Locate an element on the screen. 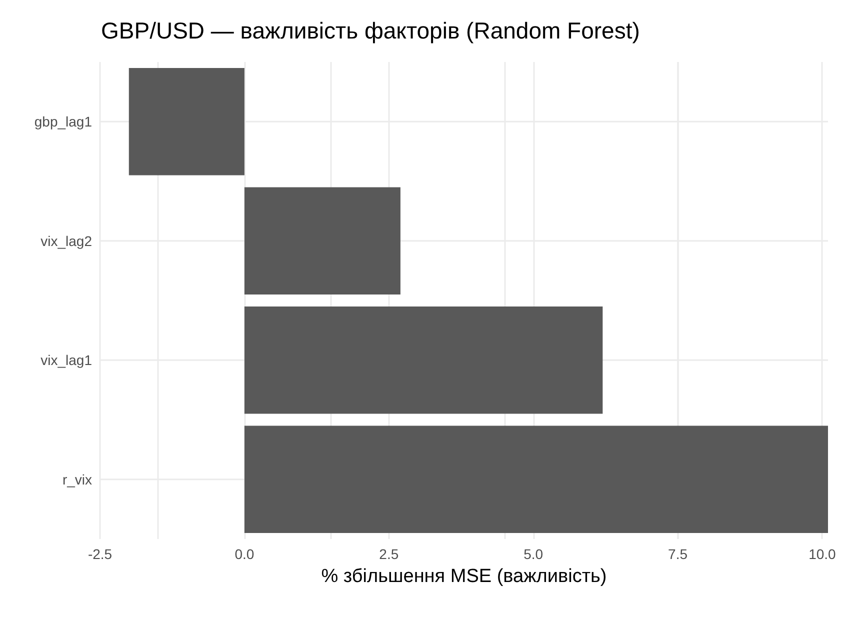 The image size is (853, 619). x-tick-label: 10.0 is located at coordinates (822, 554).